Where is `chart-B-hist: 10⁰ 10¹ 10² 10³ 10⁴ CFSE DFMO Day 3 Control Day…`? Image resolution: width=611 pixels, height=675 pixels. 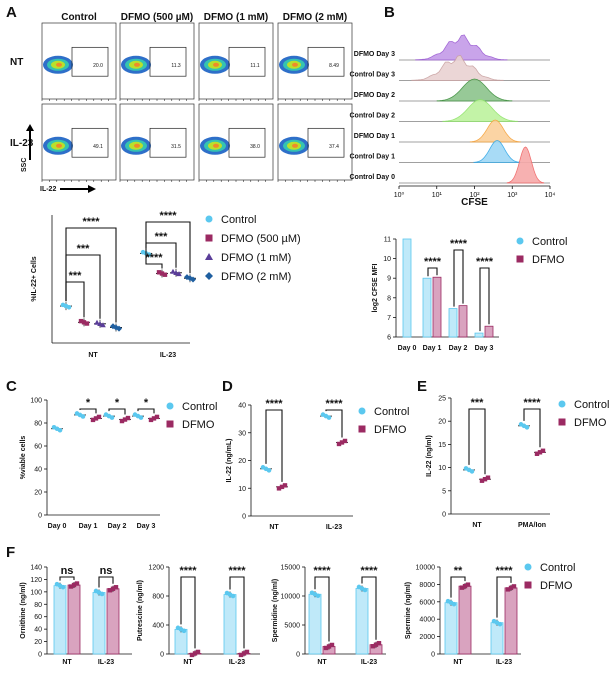 chart-B-hist: 10⁰ 10¹ 10² 10³ 10⁴ CFSE DFMO Day 3 Control Day… is located at coordinates (452, 121).